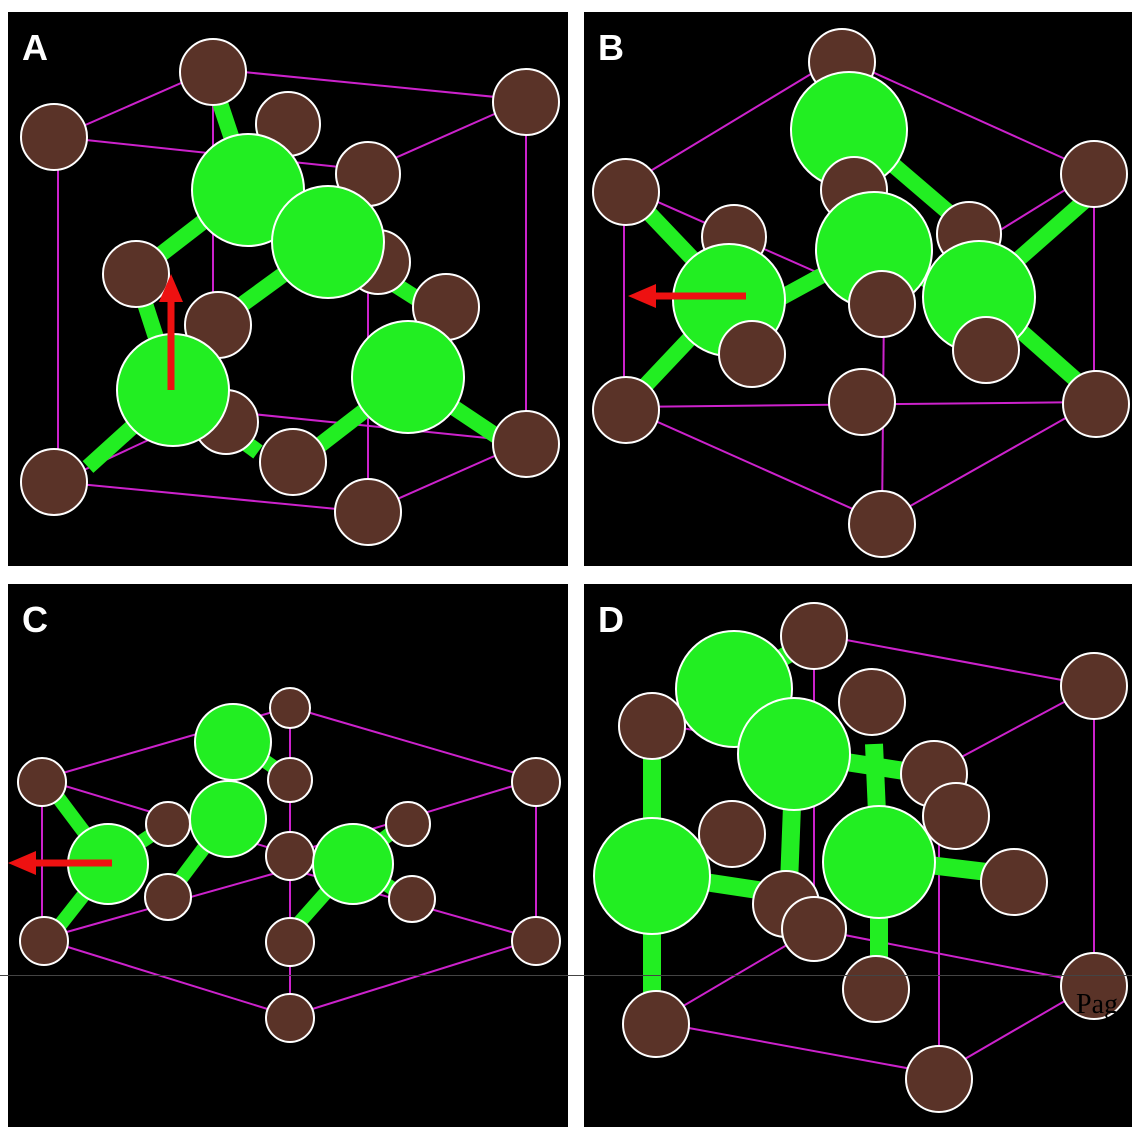 The image size is (1132, 1127). I want to click on footer-page-text: Pag, so click(1097, 1004).